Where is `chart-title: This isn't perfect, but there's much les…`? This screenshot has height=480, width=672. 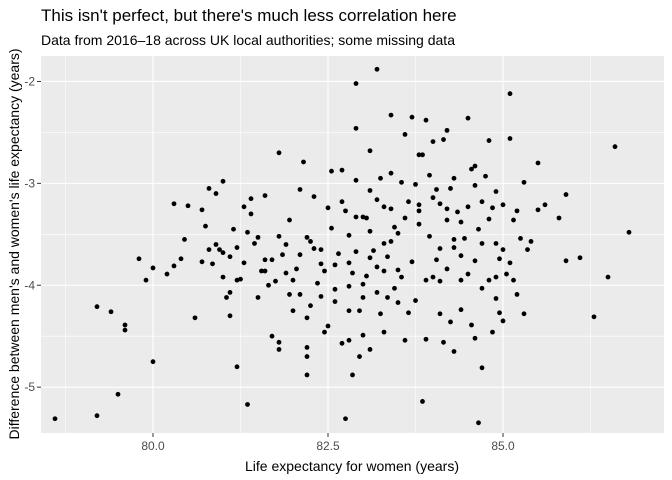
chart-title: This isn't perfect, but there's much les… is located at coordinates (249, 15).